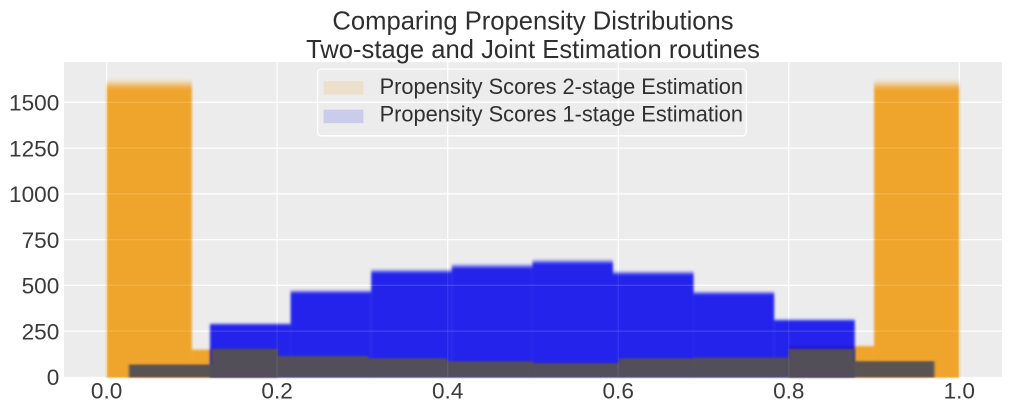 The image size is (1011, 411). Describe the element at coordinates (617, 391) in the screenshot. I see `svg-text: 0.6` at that location.